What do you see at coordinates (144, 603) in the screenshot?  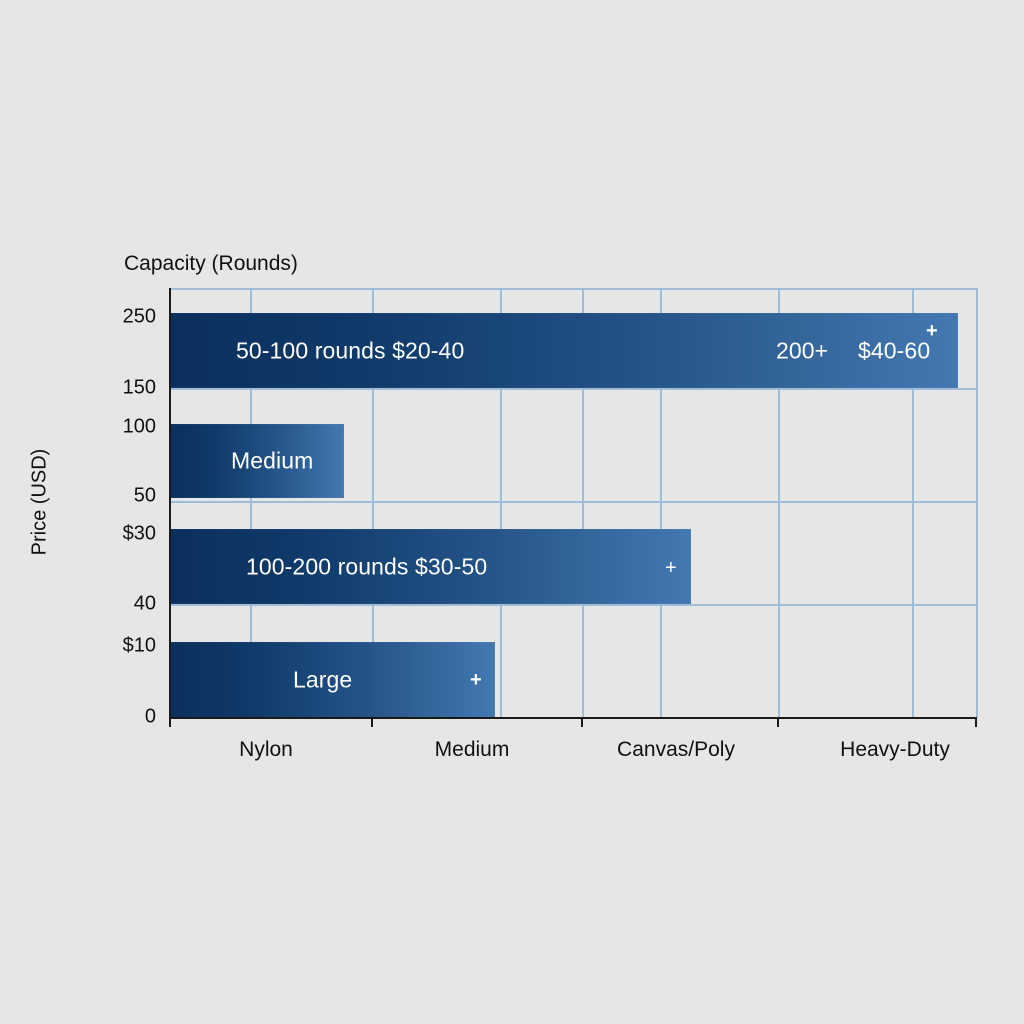 I see `y-tick-label: 40` at bounding box center [144, 603].